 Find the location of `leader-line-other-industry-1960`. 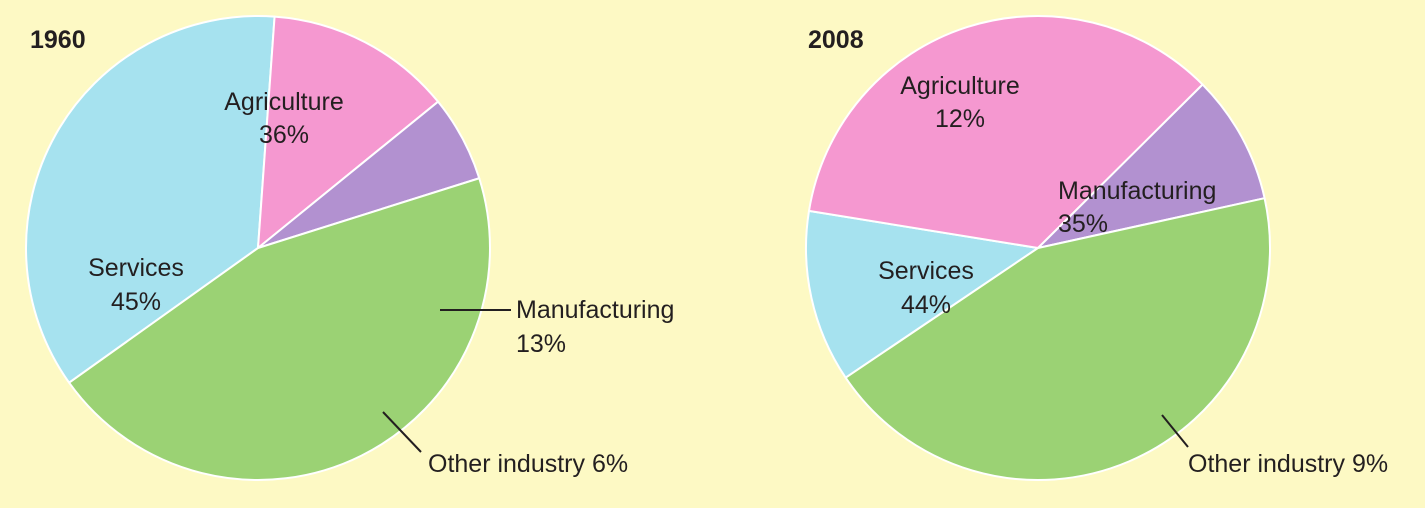

leader-line-other-industry-1960 is located at coordinates (402, 432).